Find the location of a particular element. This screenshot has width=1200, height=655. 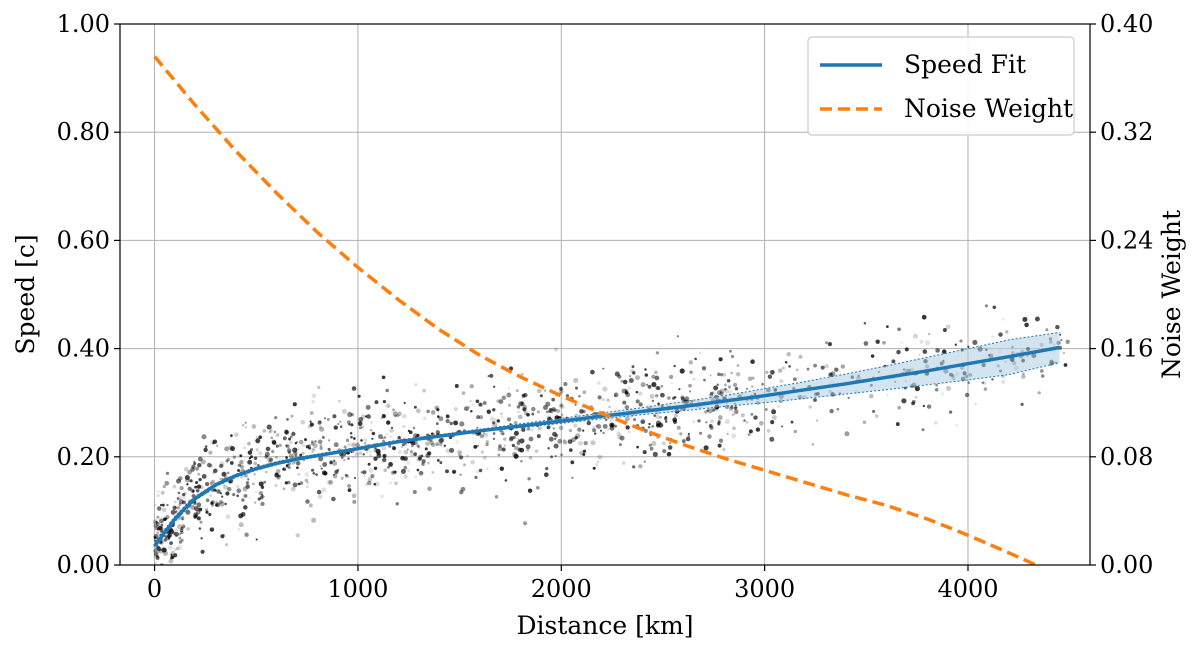

y-tick-label: 0.00 is located at coordinates (83, 565).